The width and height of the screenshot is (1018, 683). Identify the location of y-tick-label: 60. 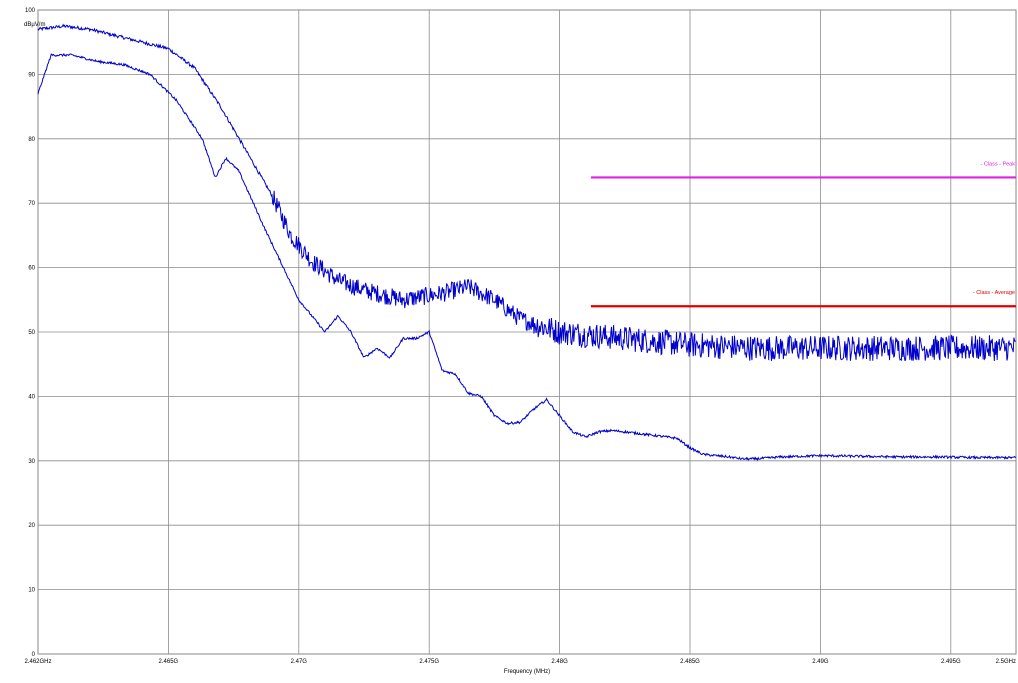
(31, 269).